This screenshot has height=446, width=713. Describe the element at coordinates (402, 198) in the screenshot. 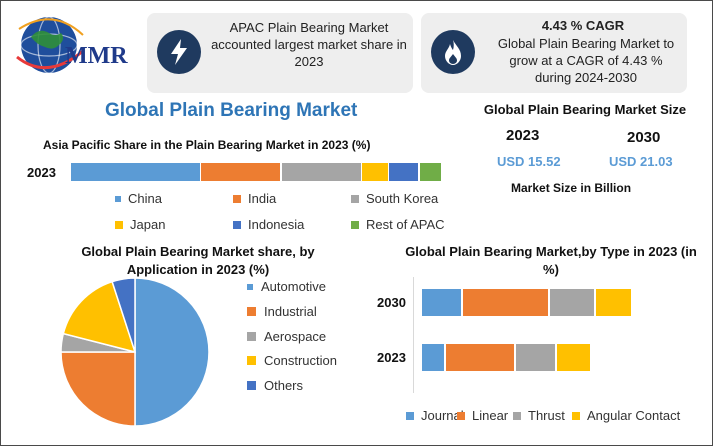

I see `legend-south-korea-label: South Korea` at that location.